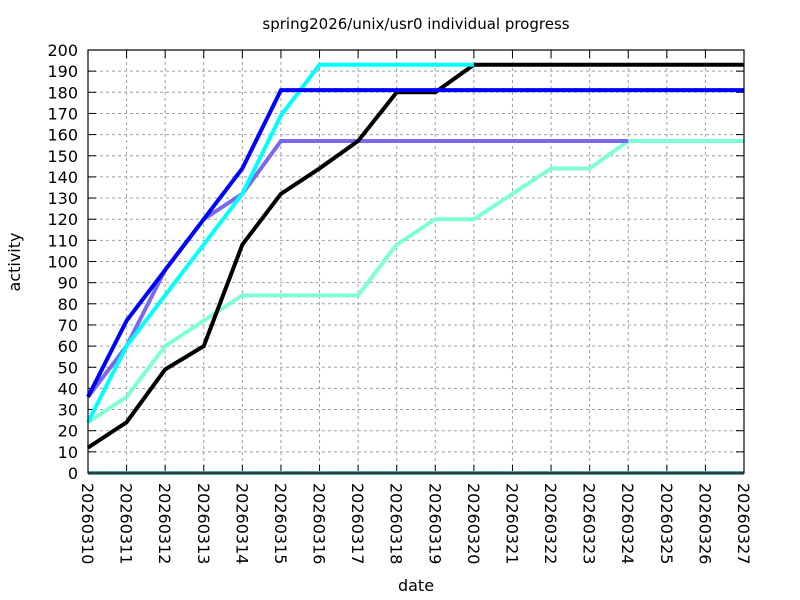 The width and height of the screenshot is (800, 600). Describe the element at coordinates (511, 523) in the screenshot. I see `x-tick-label: 20260321` at that location.